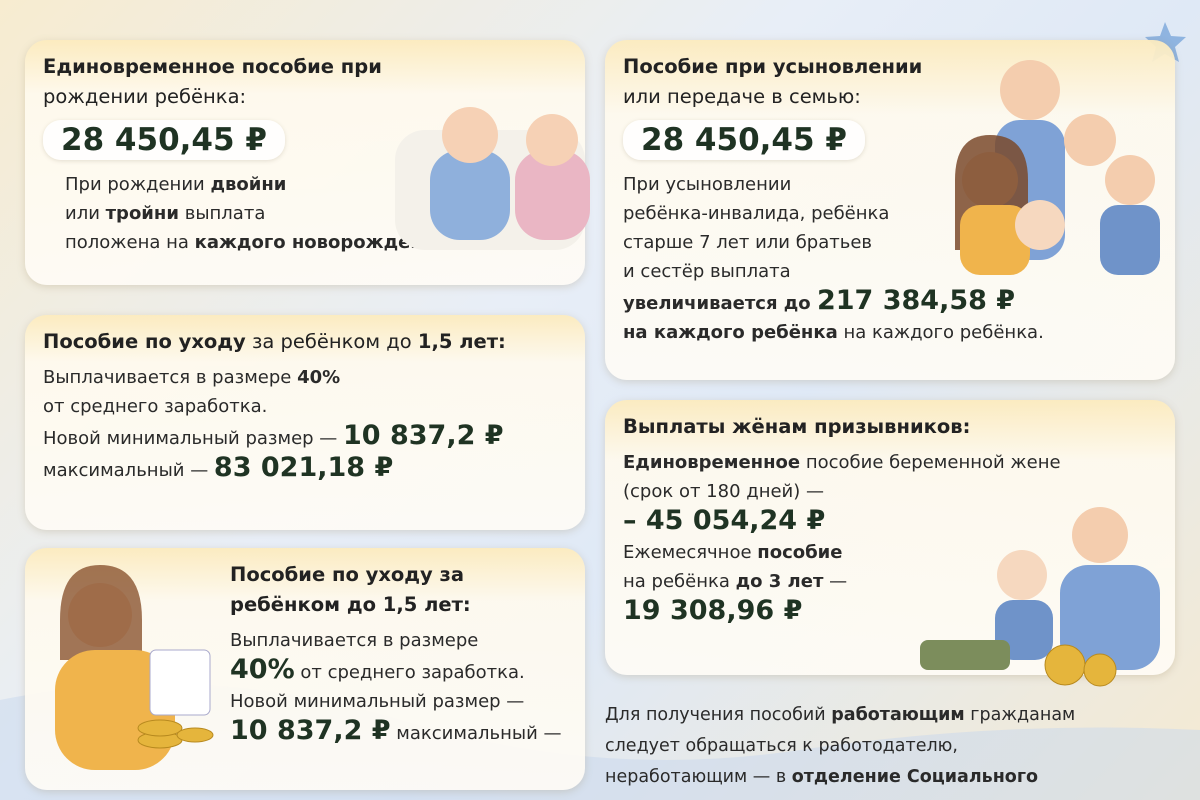 Image resolution: width=1200 pixels, height=800 pixels. I want to click on text-run: неработающим — в, so click(698, 777).